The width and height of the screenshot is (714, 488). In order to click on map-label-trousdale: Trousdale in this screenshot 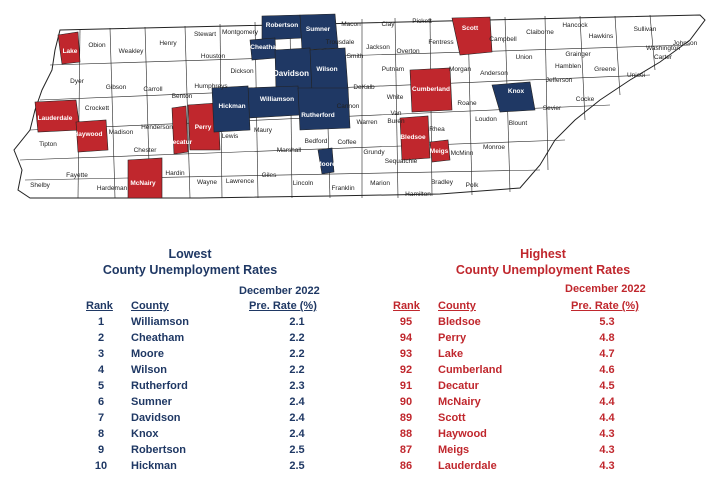, I will do `click(340, 42)`.